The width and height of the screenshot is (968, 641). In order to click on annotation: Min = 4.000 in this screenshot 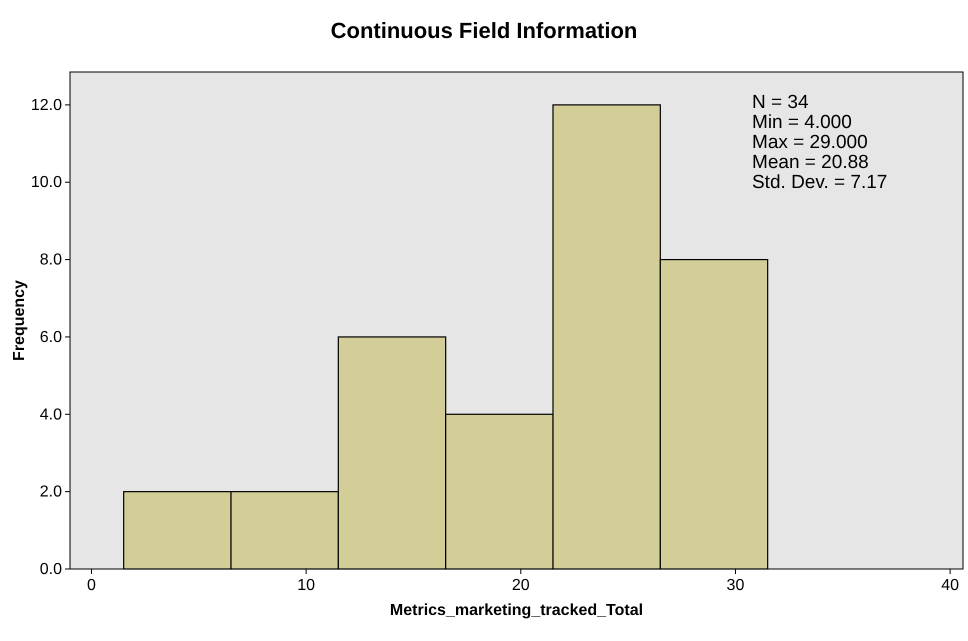, I will do `click(802, 122)`.